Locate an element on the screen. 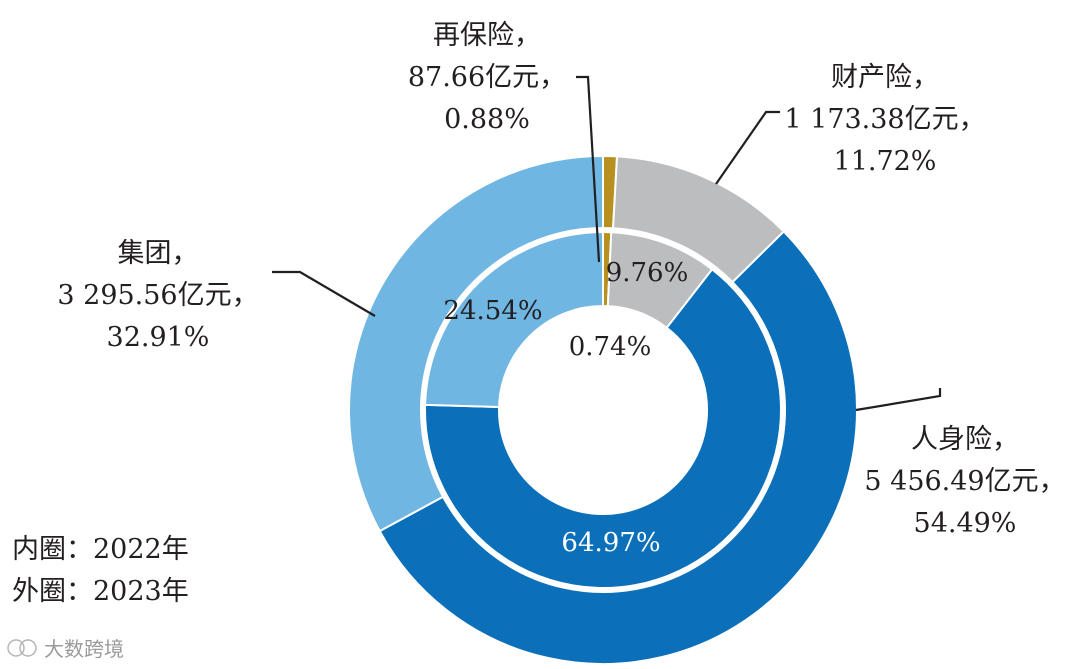  watermark: 大数跨境 is located at coordinates (65, 649).